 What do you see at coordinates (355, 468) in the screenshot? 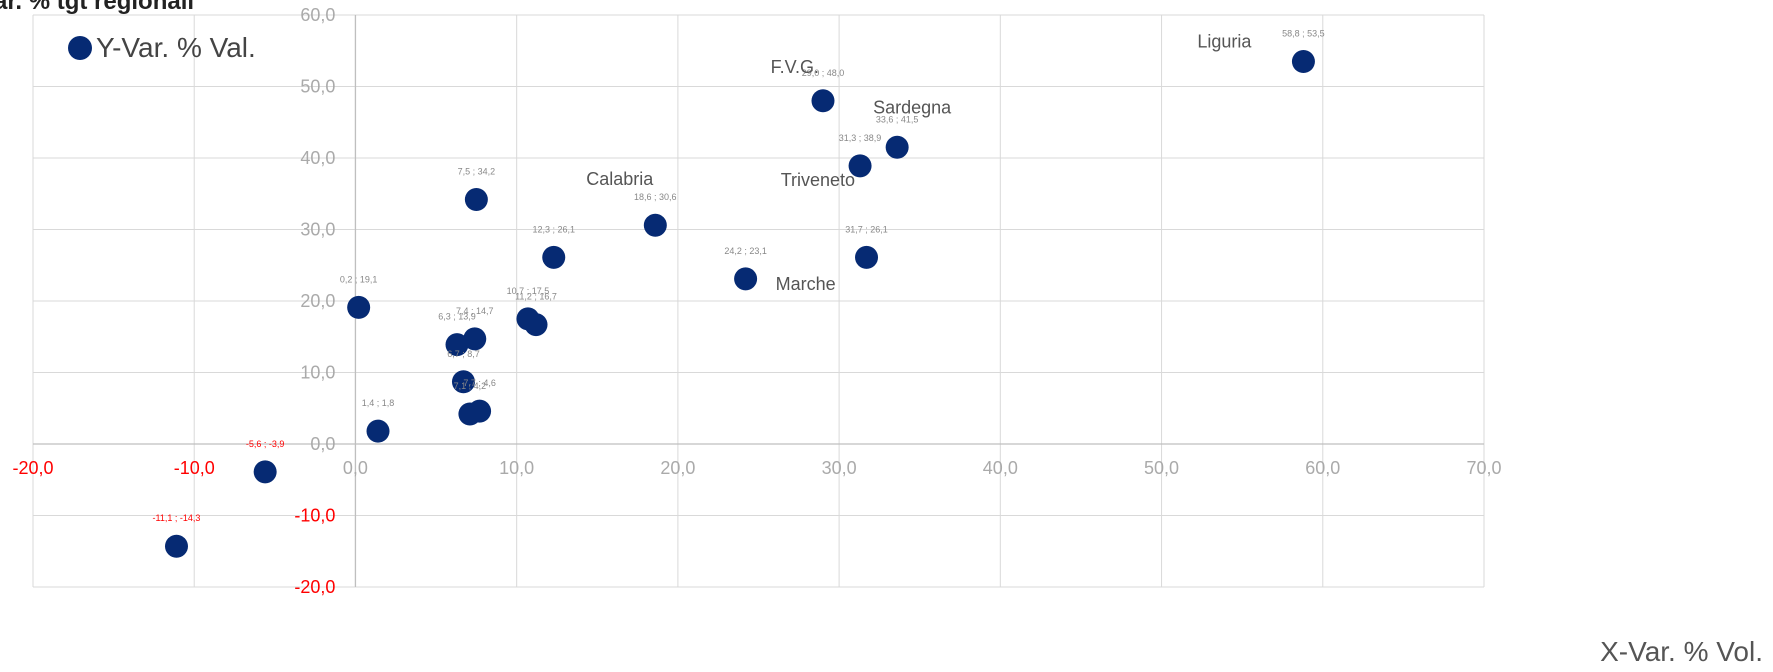
I see `x-tick-label: 0,0` at bounding box center [355, 468].